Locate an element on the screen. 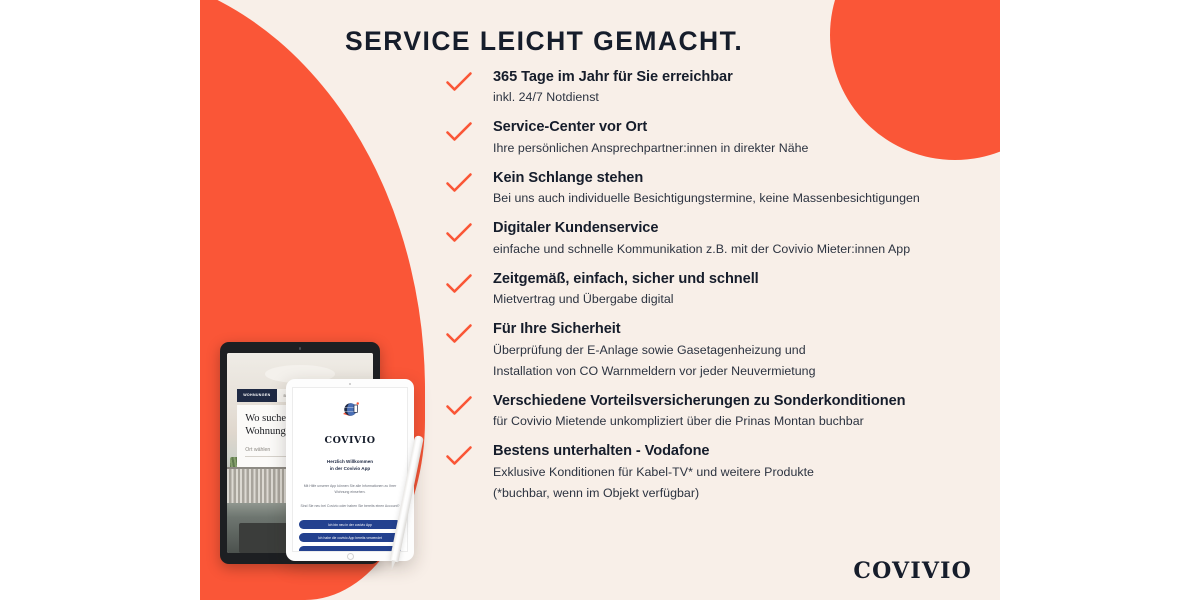 The image size is (1200, 600). stylus-tip is located at coordinates (392, 565).